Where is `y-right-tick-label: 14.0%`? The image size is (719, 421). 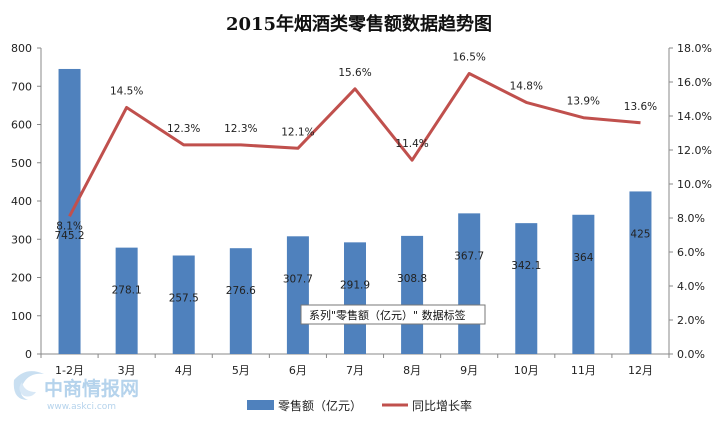
y-right-tick-label: 14.0% is located at coordinates (694, 116).